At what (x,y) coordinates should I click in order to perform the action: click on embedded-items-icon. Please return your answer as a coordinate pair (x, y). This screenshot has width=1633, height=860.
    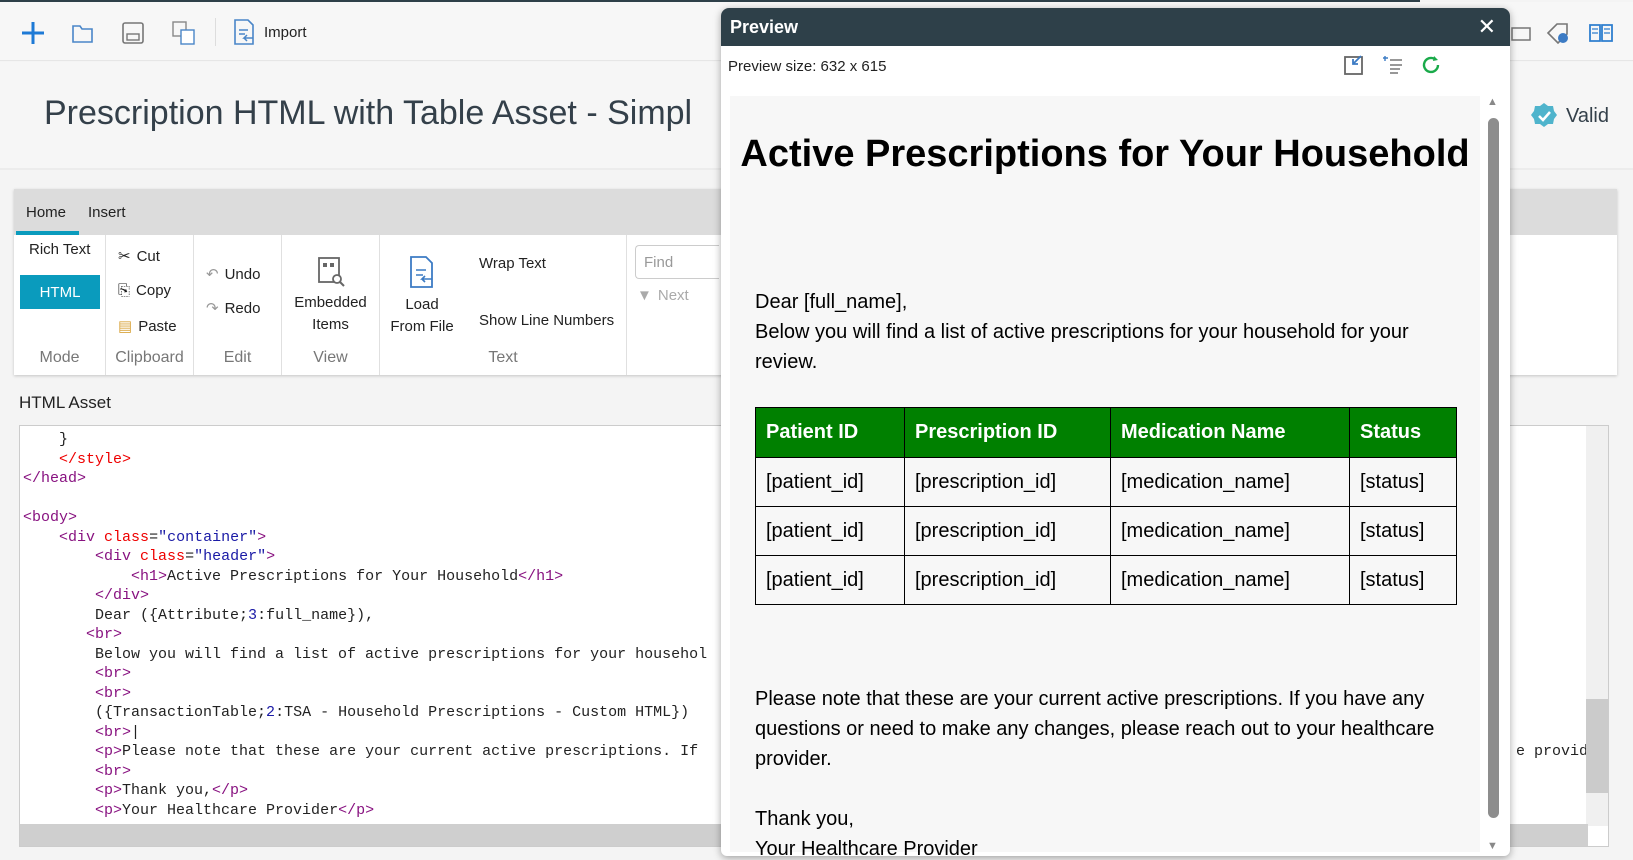
    Looking at the image, I should click on (331, 272).